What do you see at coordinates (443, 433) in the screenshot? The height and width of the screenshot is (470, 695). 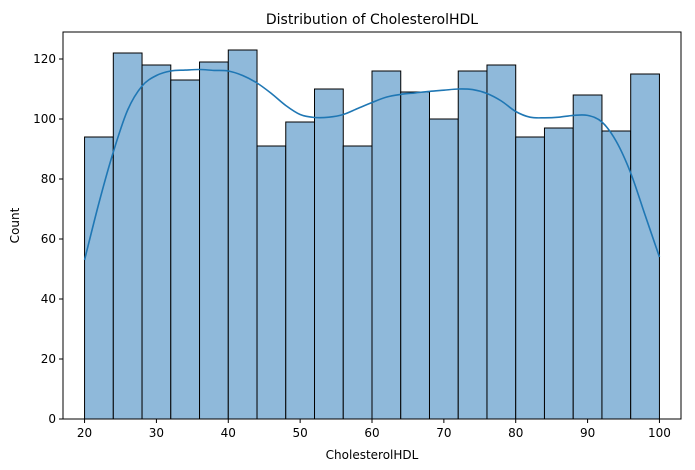 I see `x-tick-label: 70` at bounding box center [443, 433].